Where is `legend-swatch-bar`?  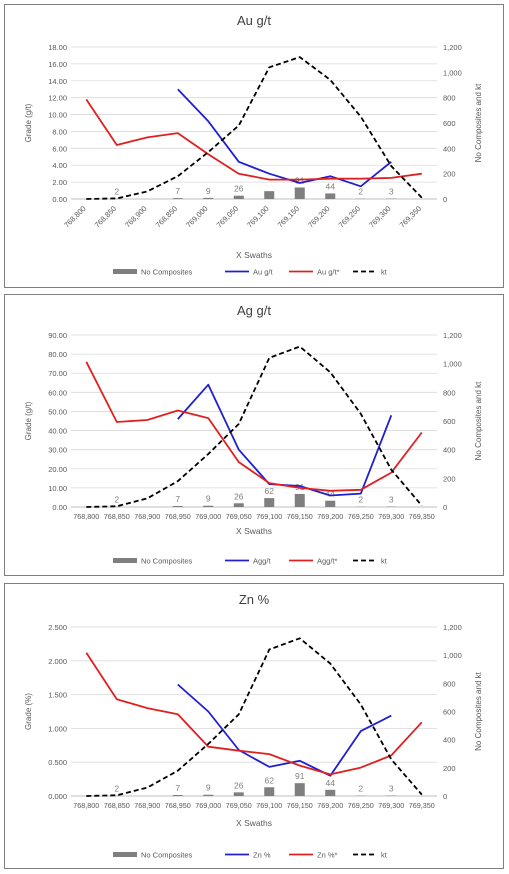
legend-swatch-bar is located at coordinates (125, 854).